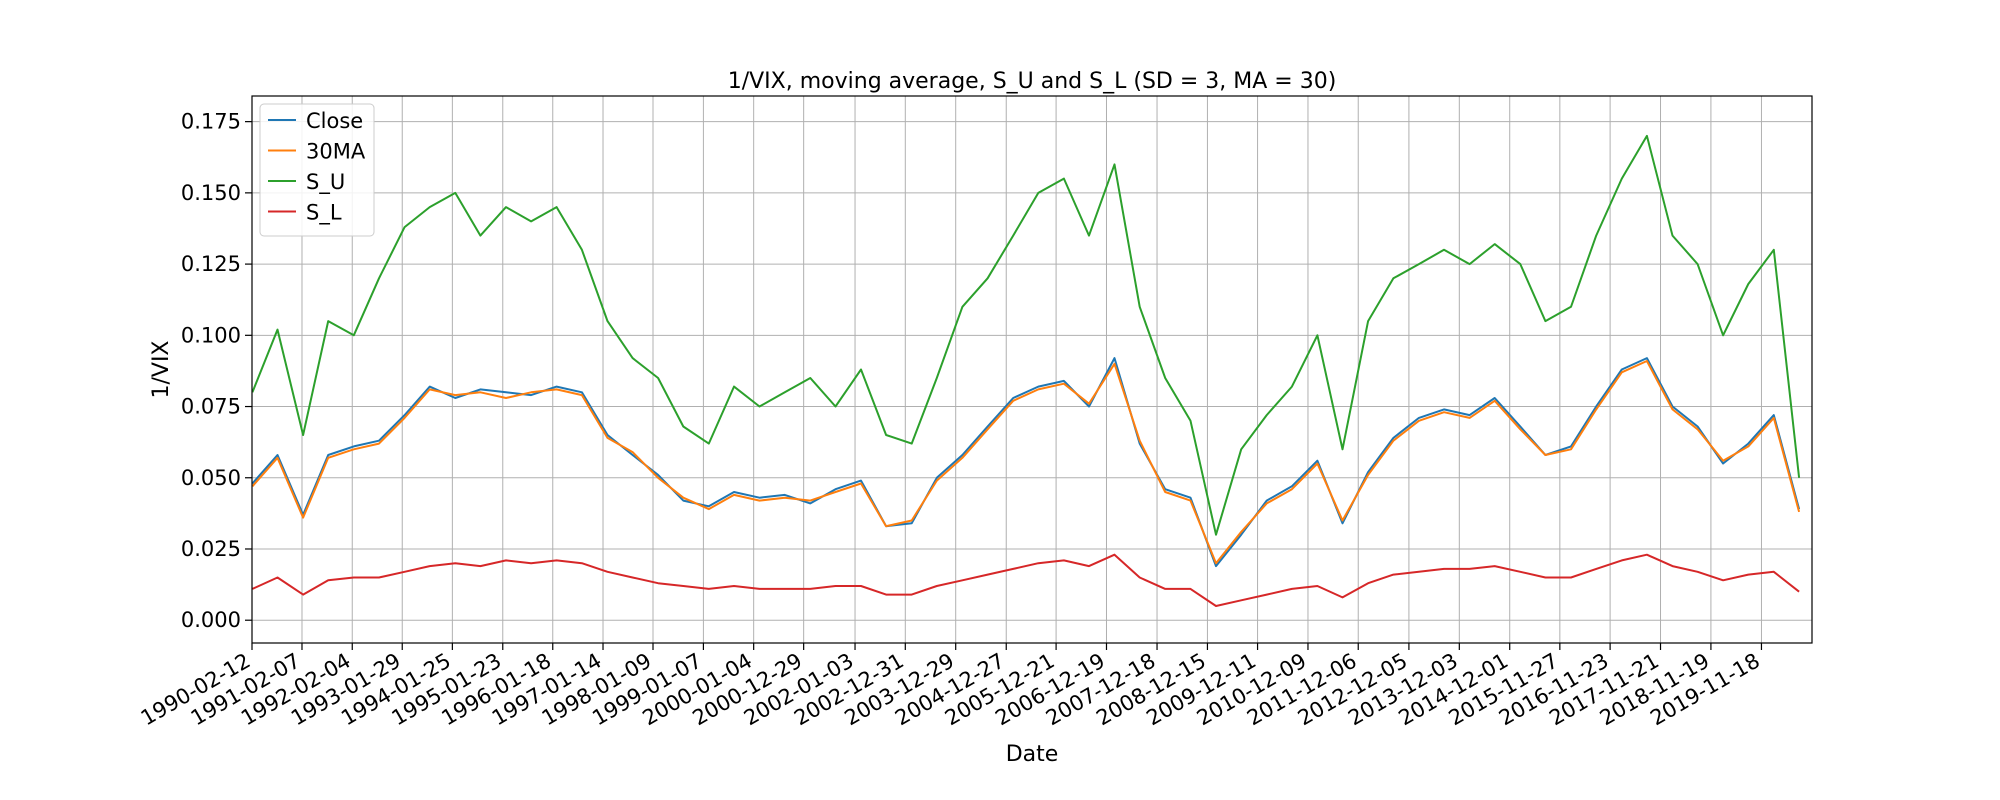 This screenshot has width=2000, height=800. Describe the element at coordinates (336, 152) in the screenshot. I see `legend-label: 30MA` at that location.